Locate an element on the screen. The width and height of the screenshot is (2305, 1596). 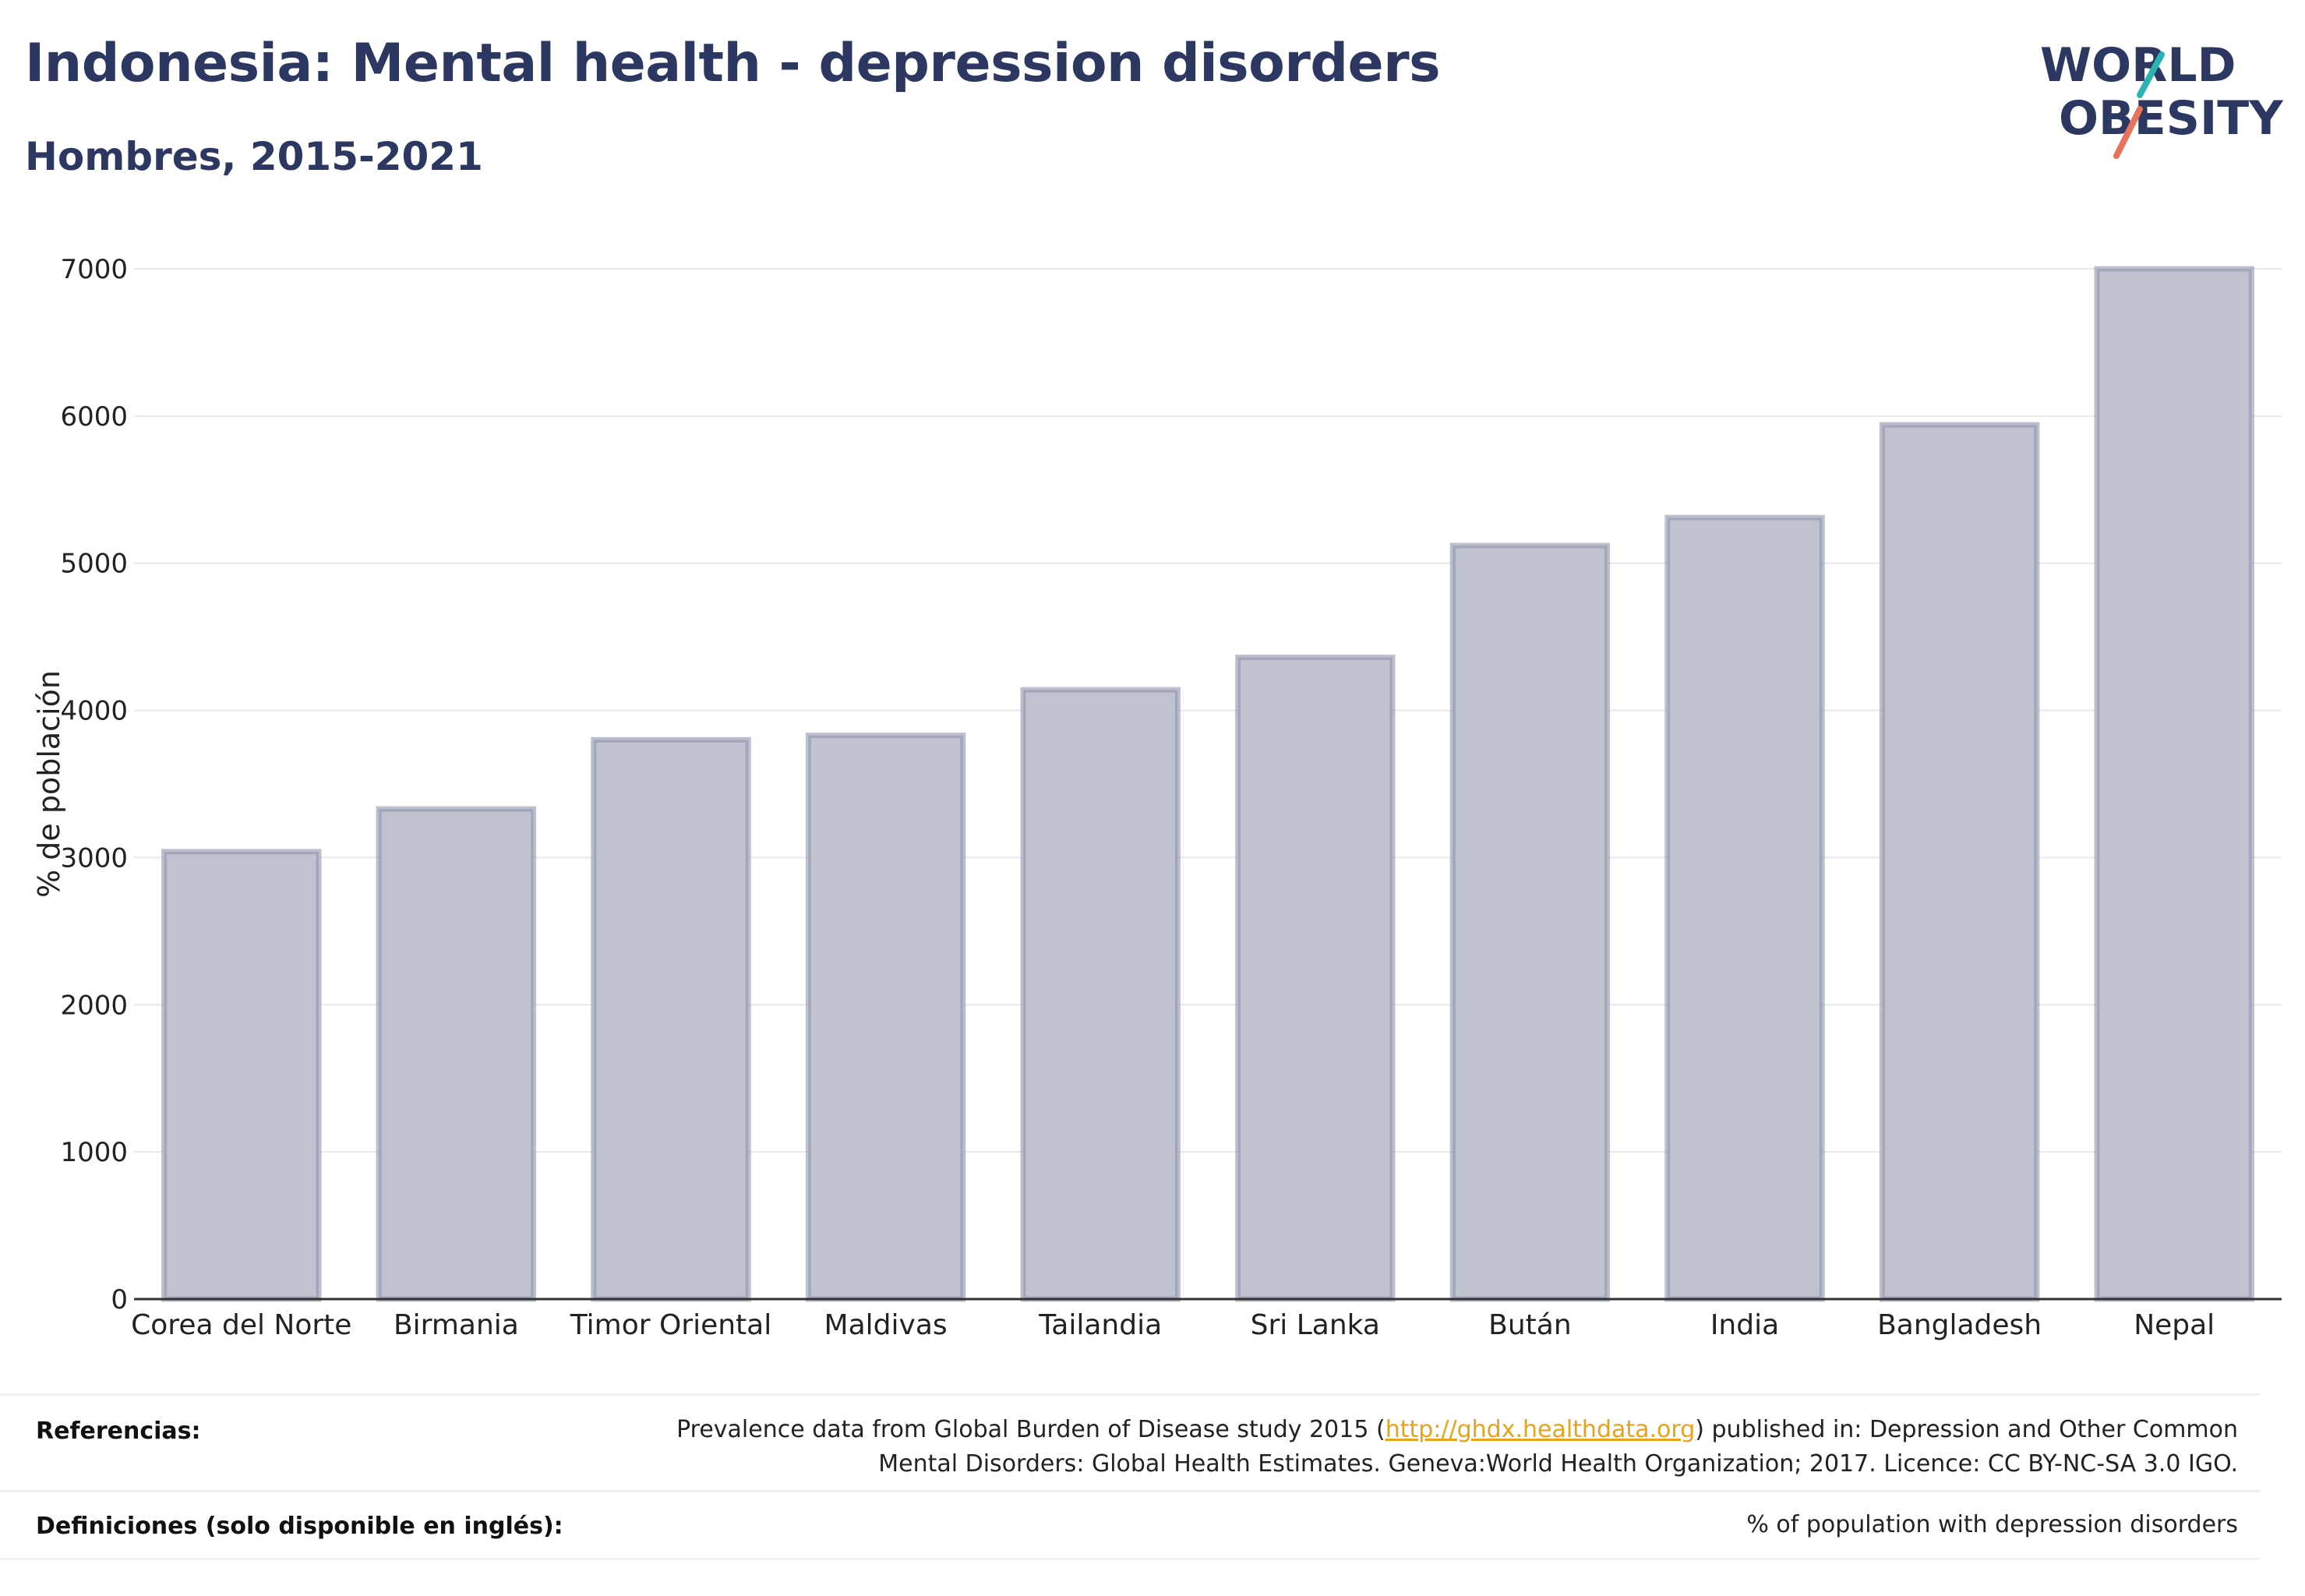
x-tick-label: Nepal is located at coordinates (2174, 1325).